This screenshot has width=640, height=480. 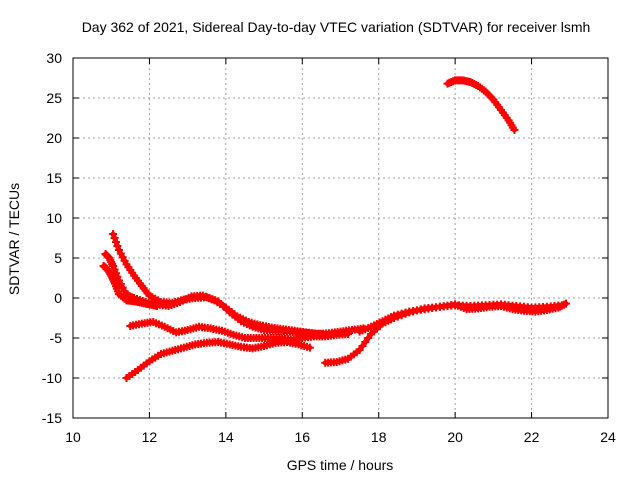 What do you see at coordinates (52, 418) in the screenshot?
I see `y-tick-label: -15` at bounding box center [52, 418].